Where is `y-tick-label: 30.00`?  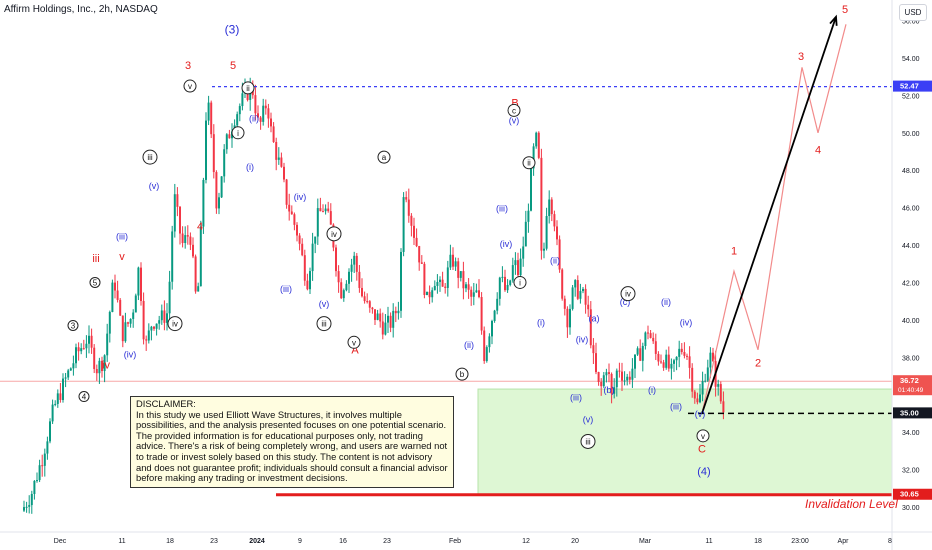
y-tick-label: 30.00 is located at coordinates (911, 508).